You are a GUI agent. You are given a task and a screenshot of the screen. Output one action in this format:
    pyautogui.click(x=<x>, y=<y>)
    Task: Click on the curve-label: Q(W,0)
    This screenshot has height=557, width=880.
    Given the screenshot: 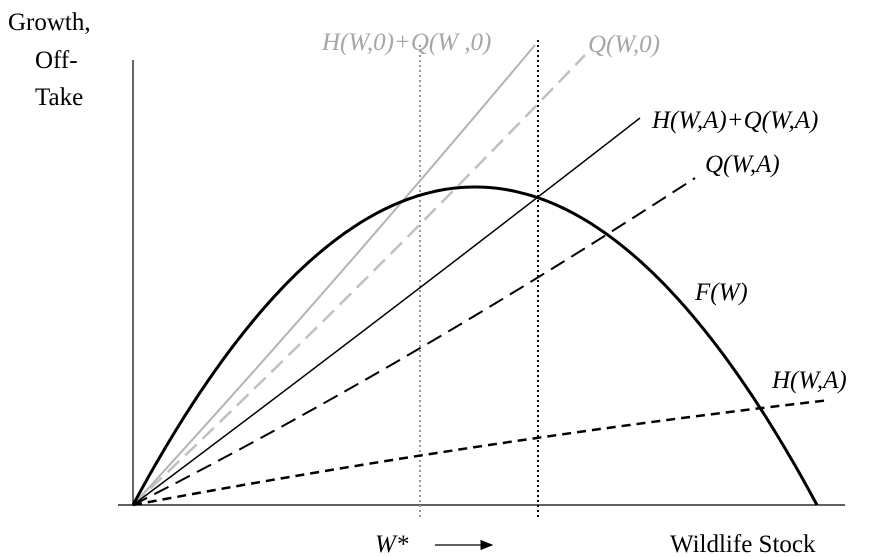 What is the action you would take?
    pyautogui.click(x=624, y=44)
    